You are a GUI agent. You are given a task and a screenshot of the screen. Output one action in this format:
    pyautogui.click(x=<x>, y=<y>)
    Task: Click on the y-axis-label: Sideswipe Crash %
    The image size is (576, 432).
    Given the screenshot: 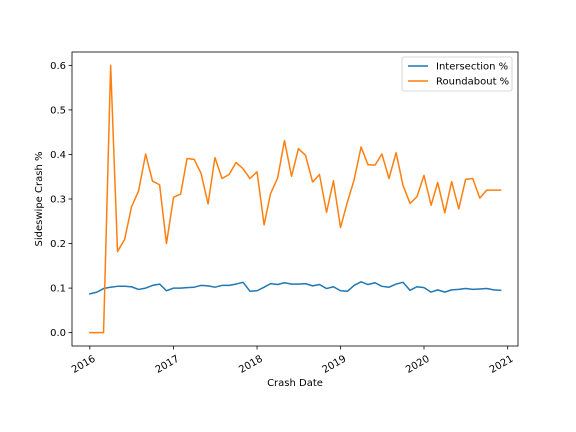 What is the action you would take?
    pyautogui.click(x=39, y=199)
    